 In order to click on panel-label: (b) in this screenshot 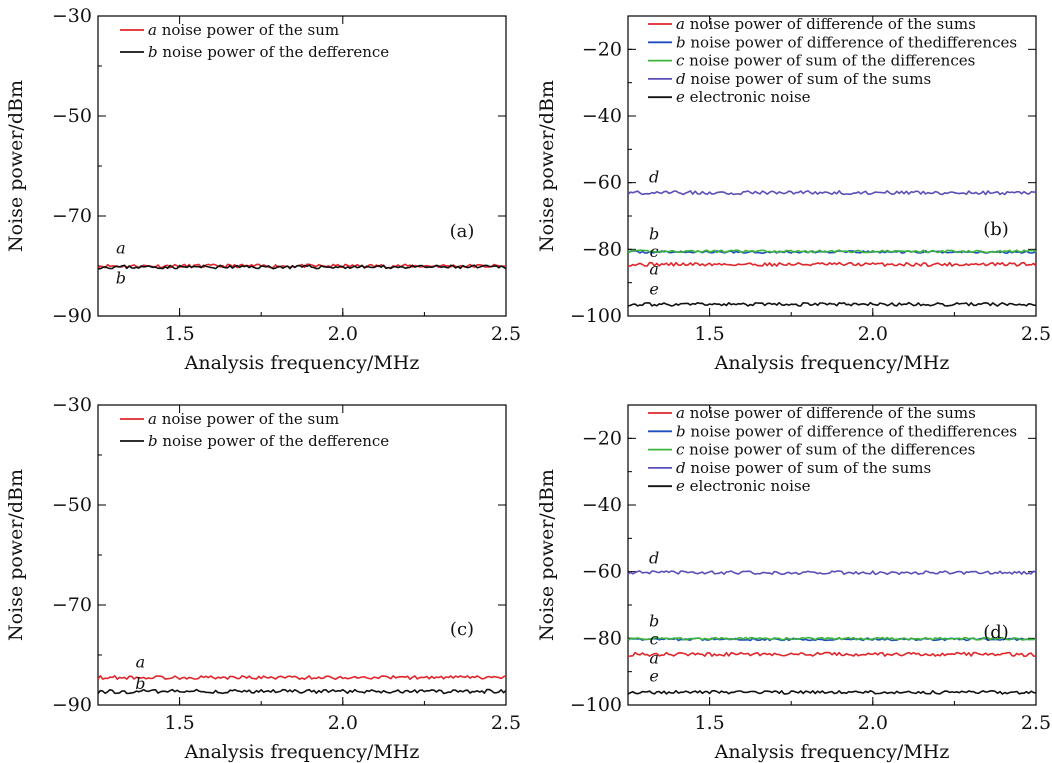, I will do `click(996, 229)`.